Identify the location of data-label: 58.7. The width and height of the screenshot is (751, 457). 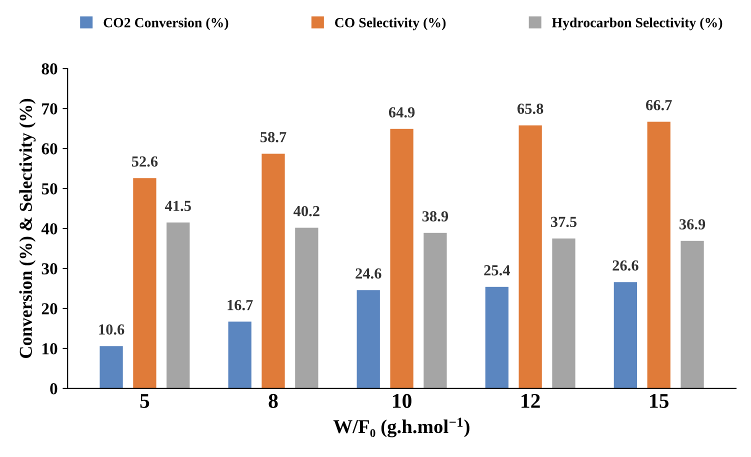
(273, 137).